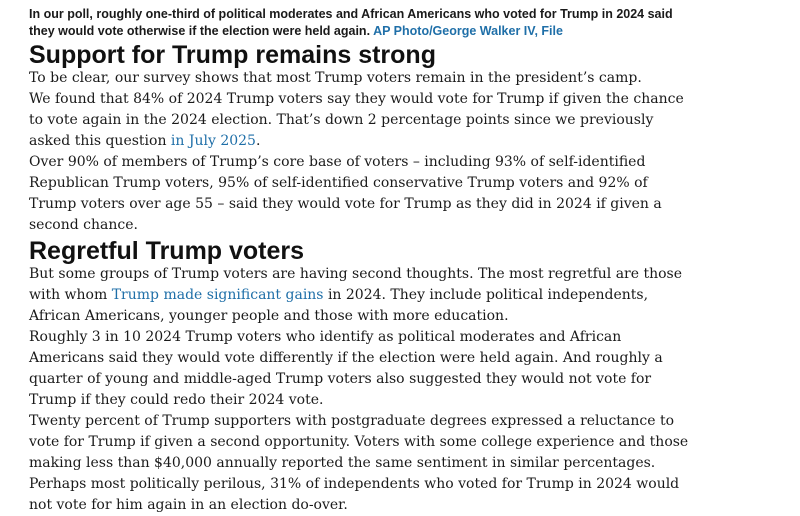 The width and height of the screenshot is (800, 516). I want to click on section-heading-regretful: Regretful Trump voters, so click(167, 251).